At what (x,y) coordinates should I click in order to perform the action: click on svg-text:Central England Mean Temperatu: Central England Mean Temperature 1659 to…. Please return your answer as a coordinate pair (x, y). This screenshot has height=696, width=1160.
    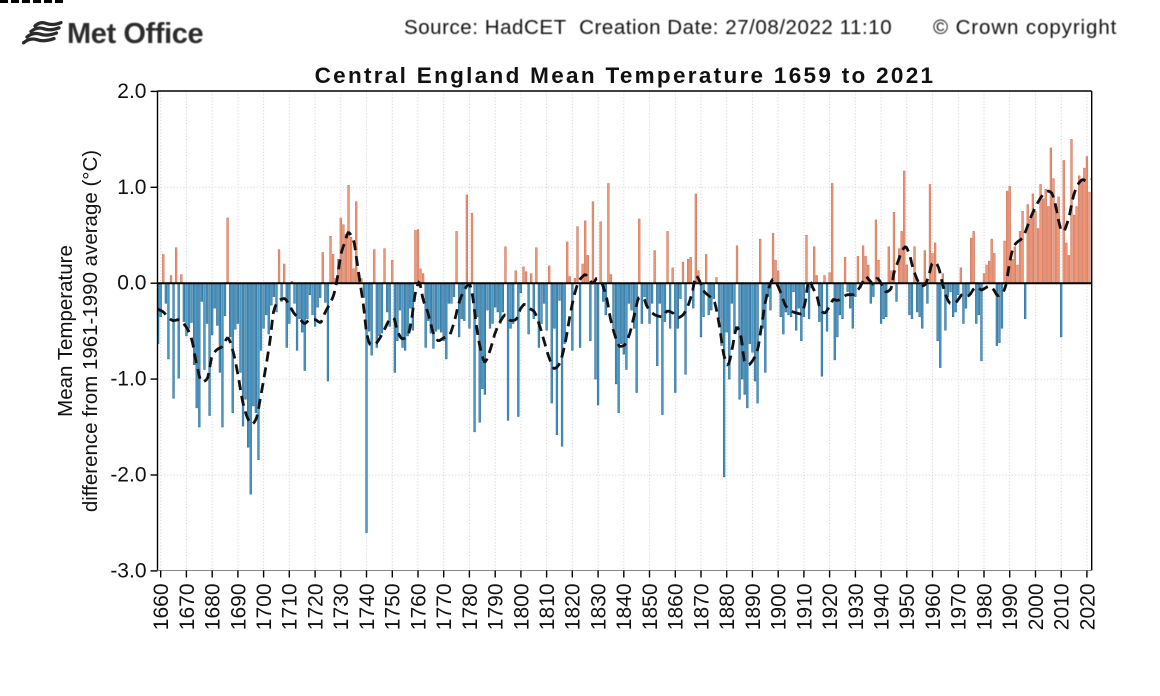
    Looking at the image, I should click on (625, 75).